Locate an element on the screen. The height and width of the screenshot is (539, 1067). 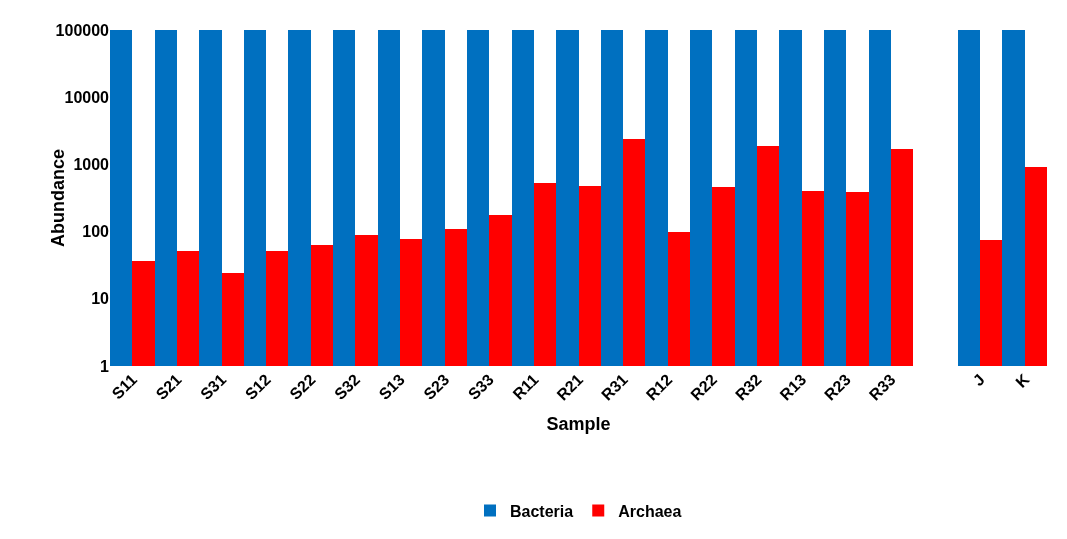
x-tick-label: R32 is located at coordinates (748, 387).